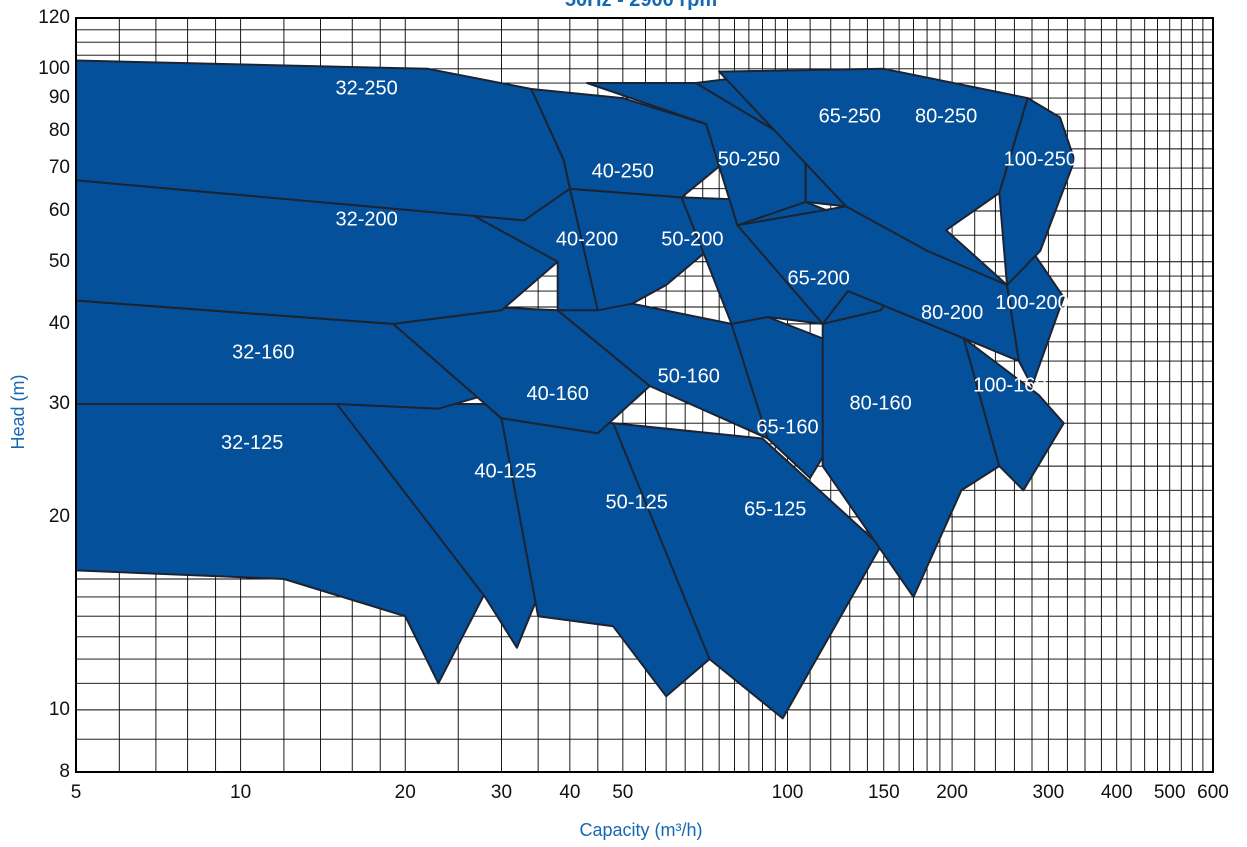 This screenshot has width=1247, height=847. I want to click on y-tick-label: 120, so click(54, 17).